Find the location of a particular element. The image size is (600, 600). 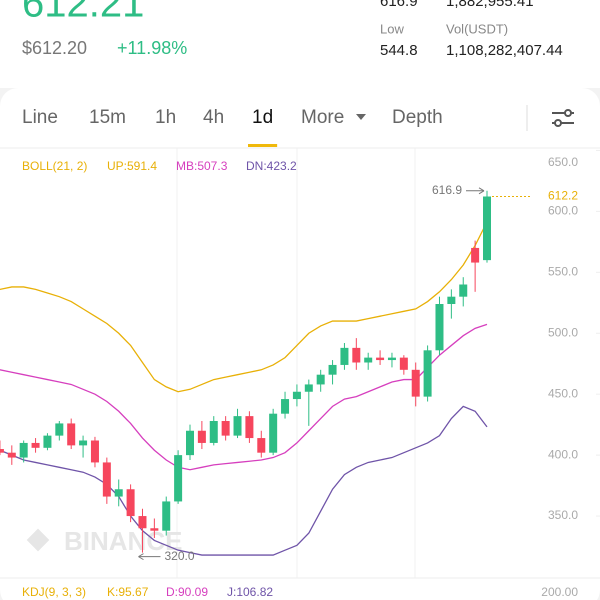

price-usd: $612.20 is located at coordinates (54, 48).